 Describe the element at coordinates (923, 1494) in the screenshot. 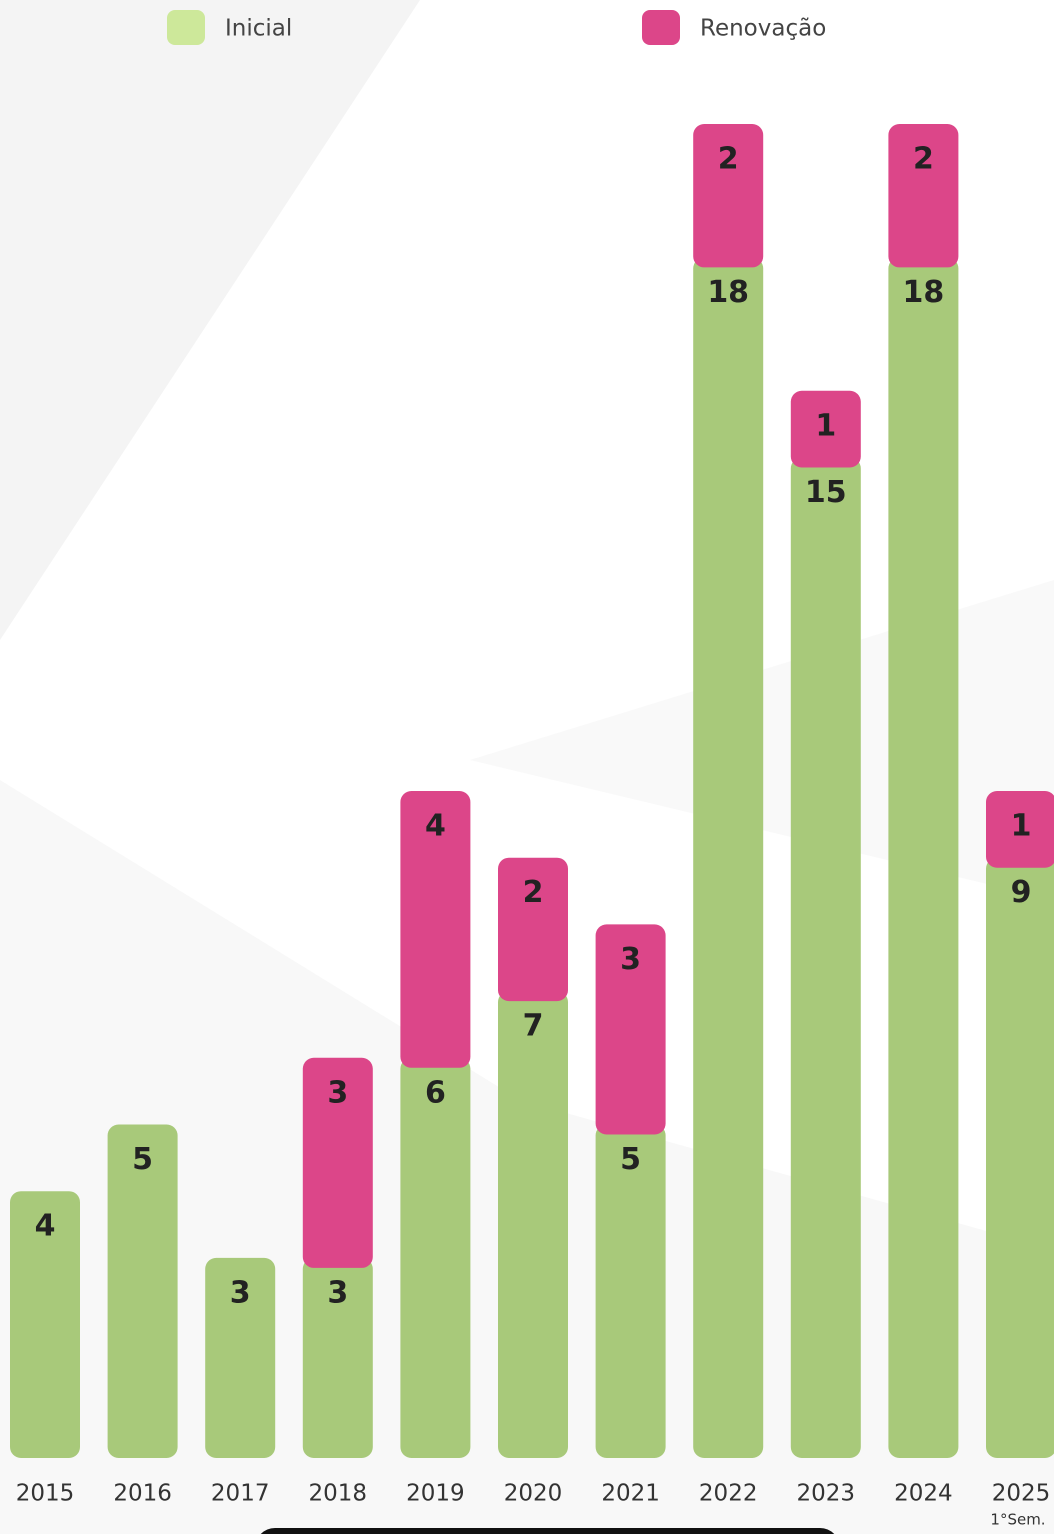

I see `x-tick-label: 2024` at that location.